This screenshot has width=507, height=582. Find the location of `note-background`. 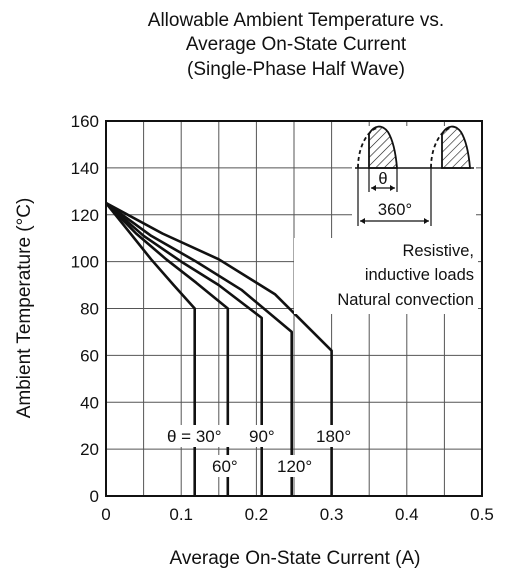

note-background is located at coordinates (386, 276).